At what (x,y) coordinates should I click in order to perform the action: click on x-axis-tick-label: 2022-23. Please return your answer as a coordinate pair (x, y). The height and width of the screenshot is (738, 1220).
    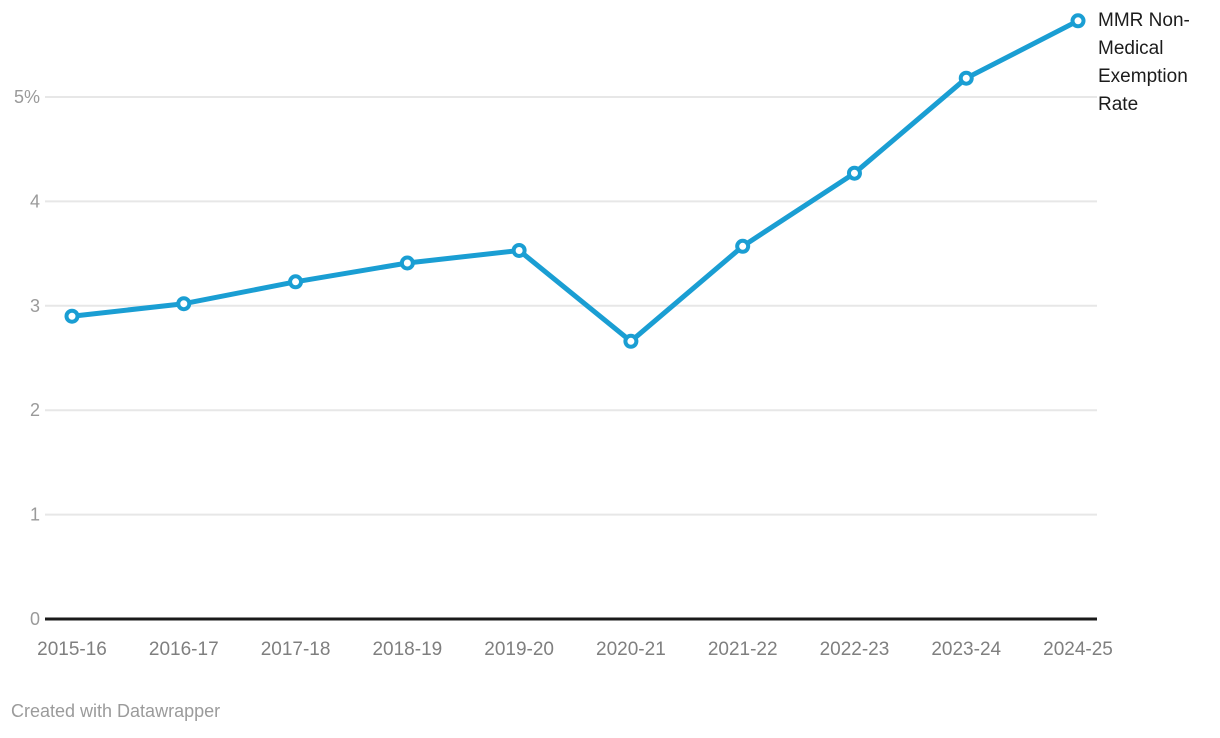
    Looking at the image, I should click on (855, 649).